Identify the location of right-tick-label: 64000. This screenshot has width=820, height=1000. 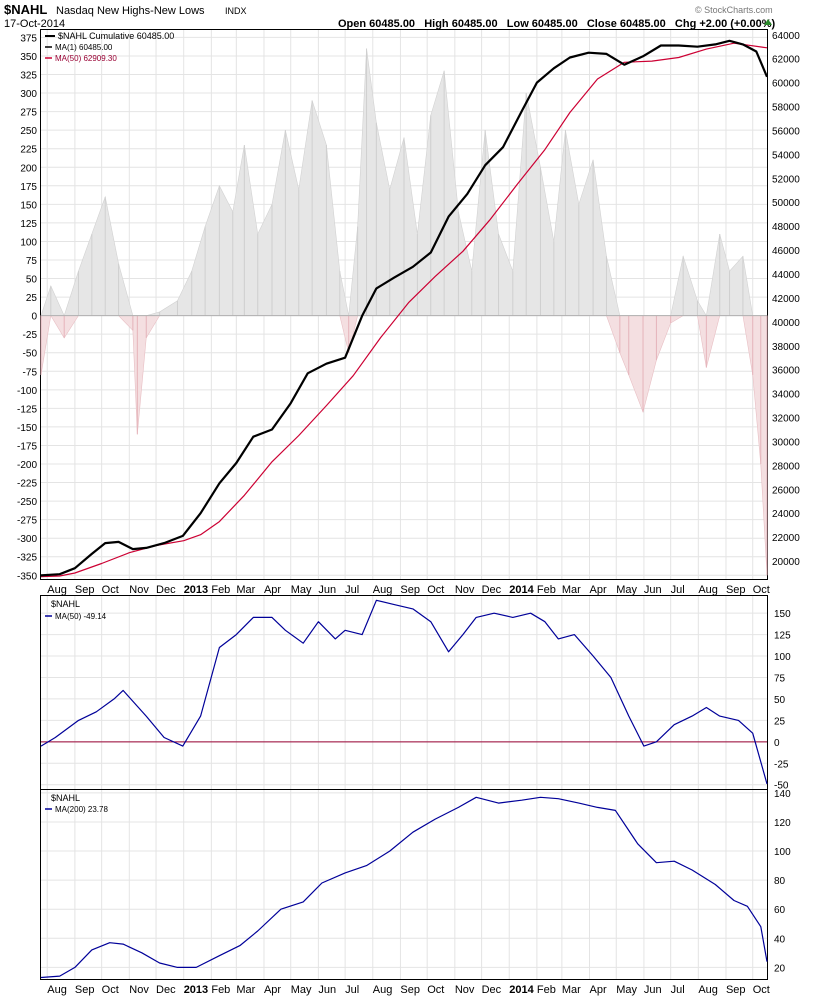
(786, 36).